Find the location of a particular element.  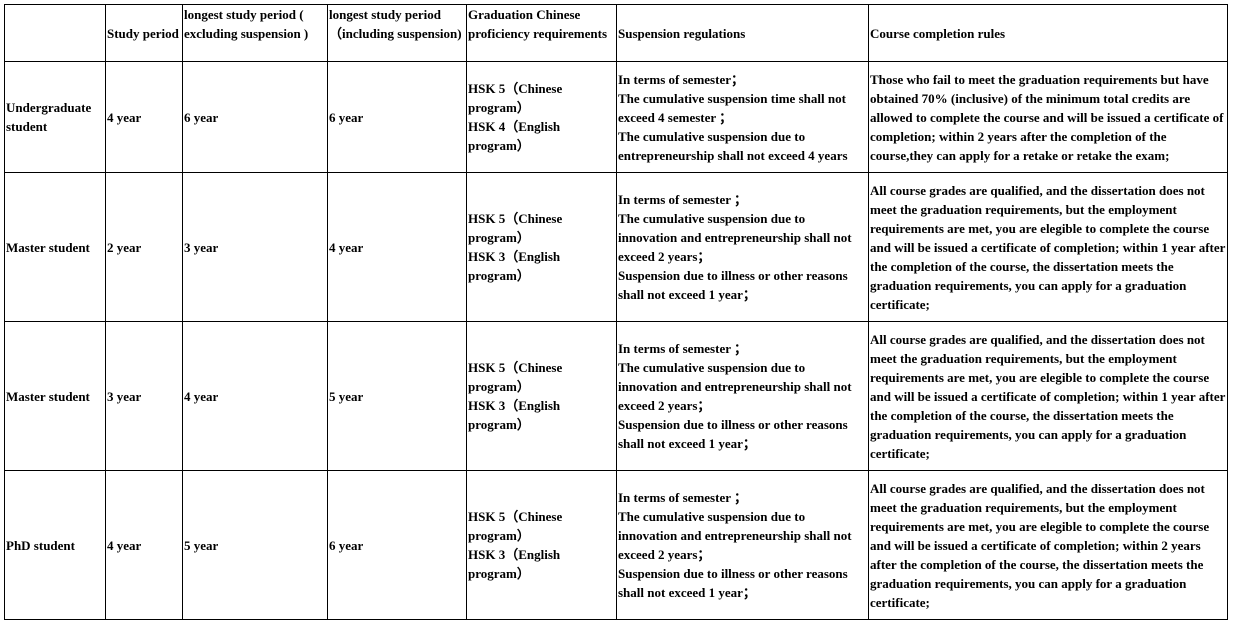

header-cell is located at coordinates (55, 33).